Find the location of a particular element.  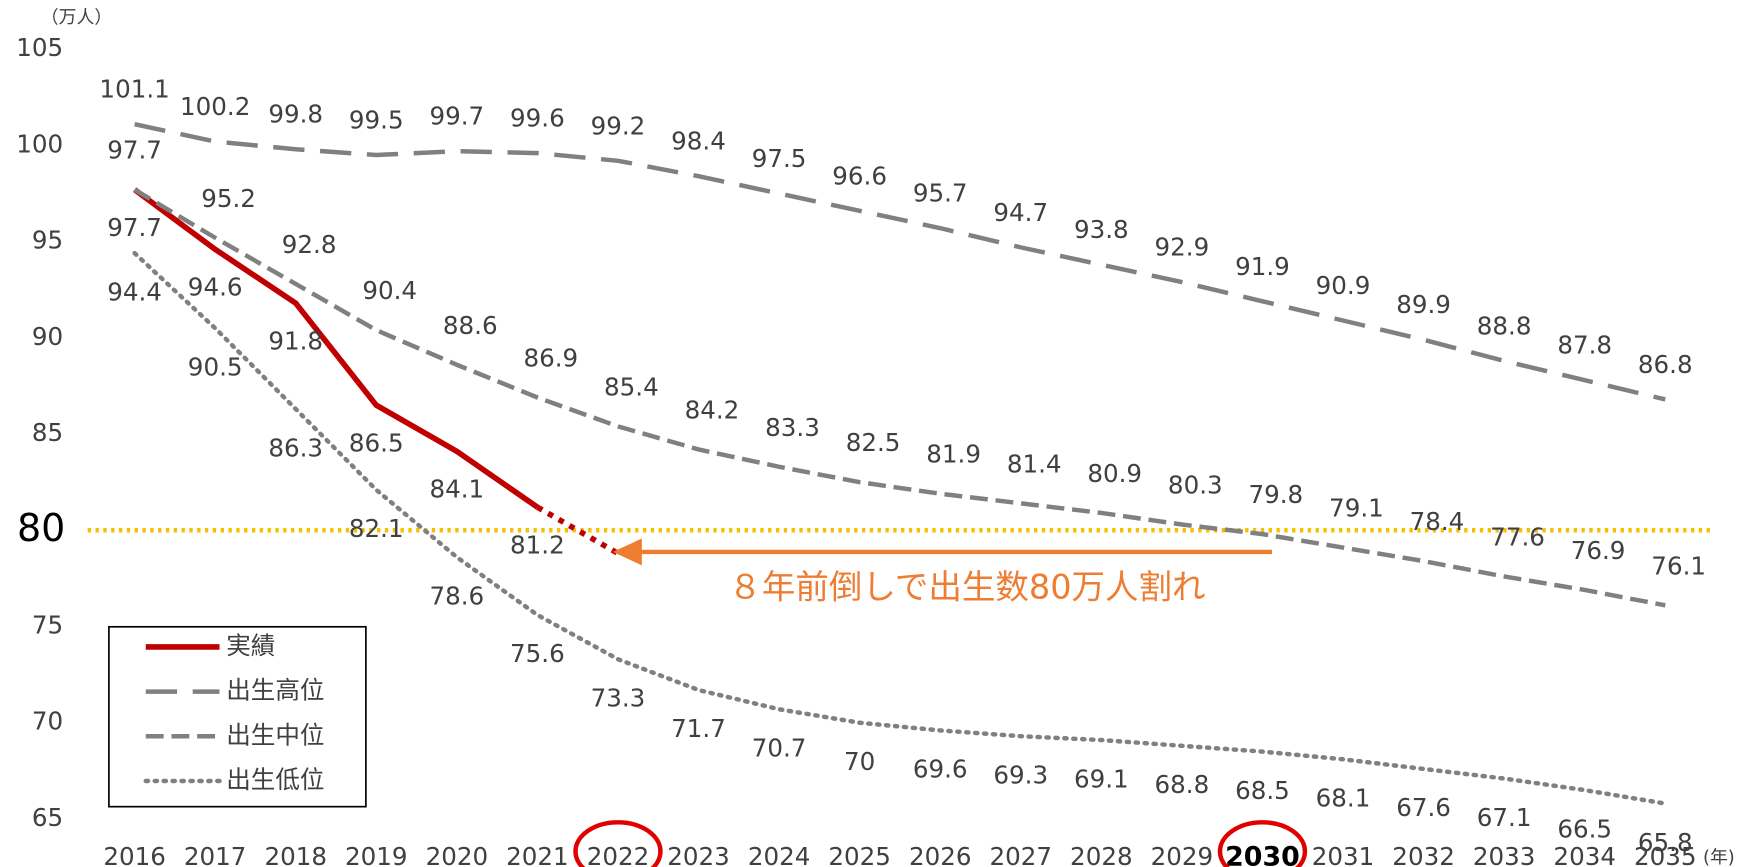

data-label: 82.5 is located at coordinates (873, 442).